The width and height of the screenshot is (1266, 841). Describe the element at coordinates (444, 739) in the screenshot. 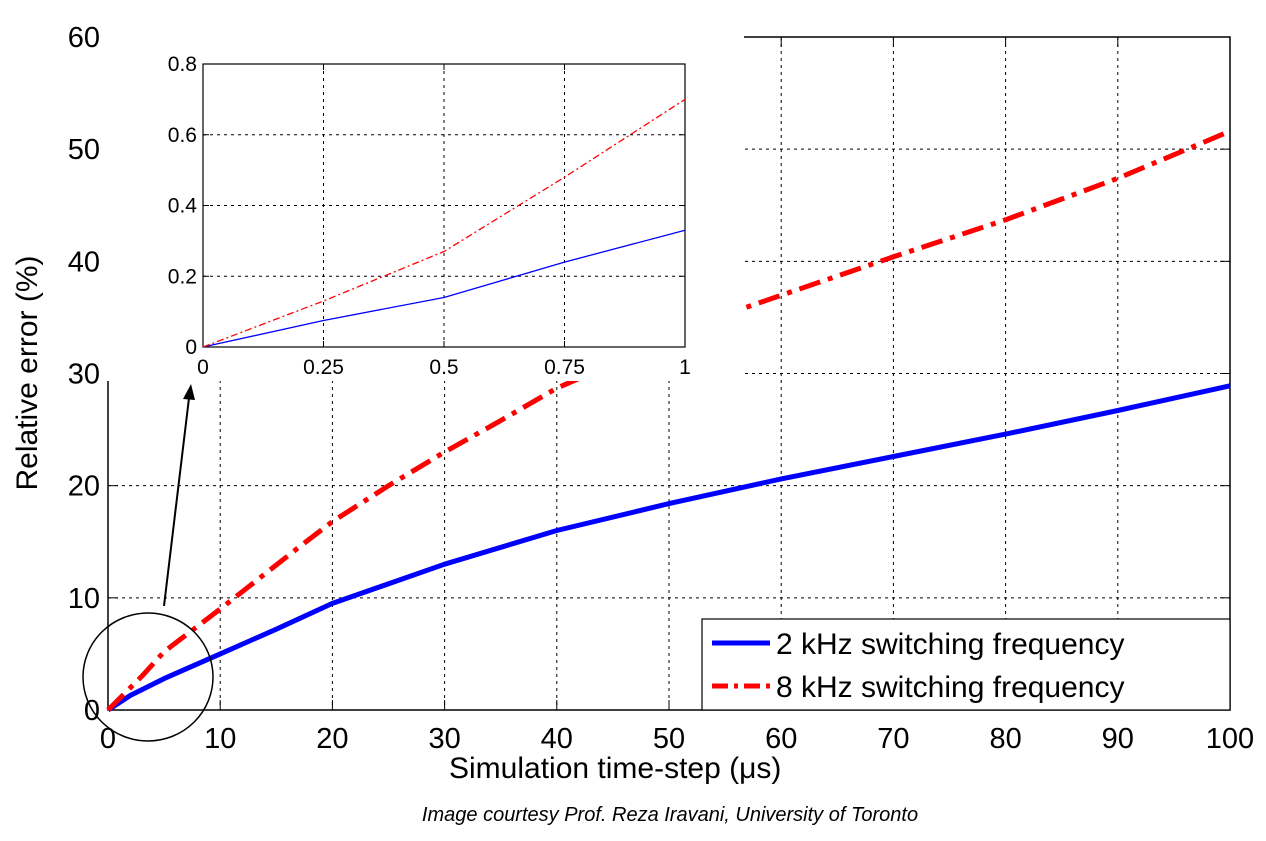

I see `main-x-tick-label: 30` at that location.